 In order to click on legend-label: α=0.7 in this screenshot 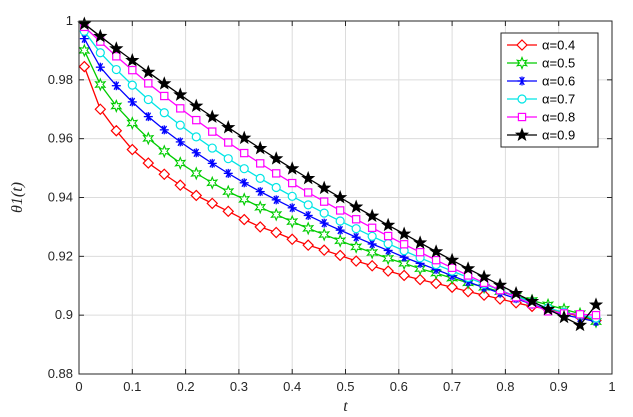, I will do `click(558, 99)`.